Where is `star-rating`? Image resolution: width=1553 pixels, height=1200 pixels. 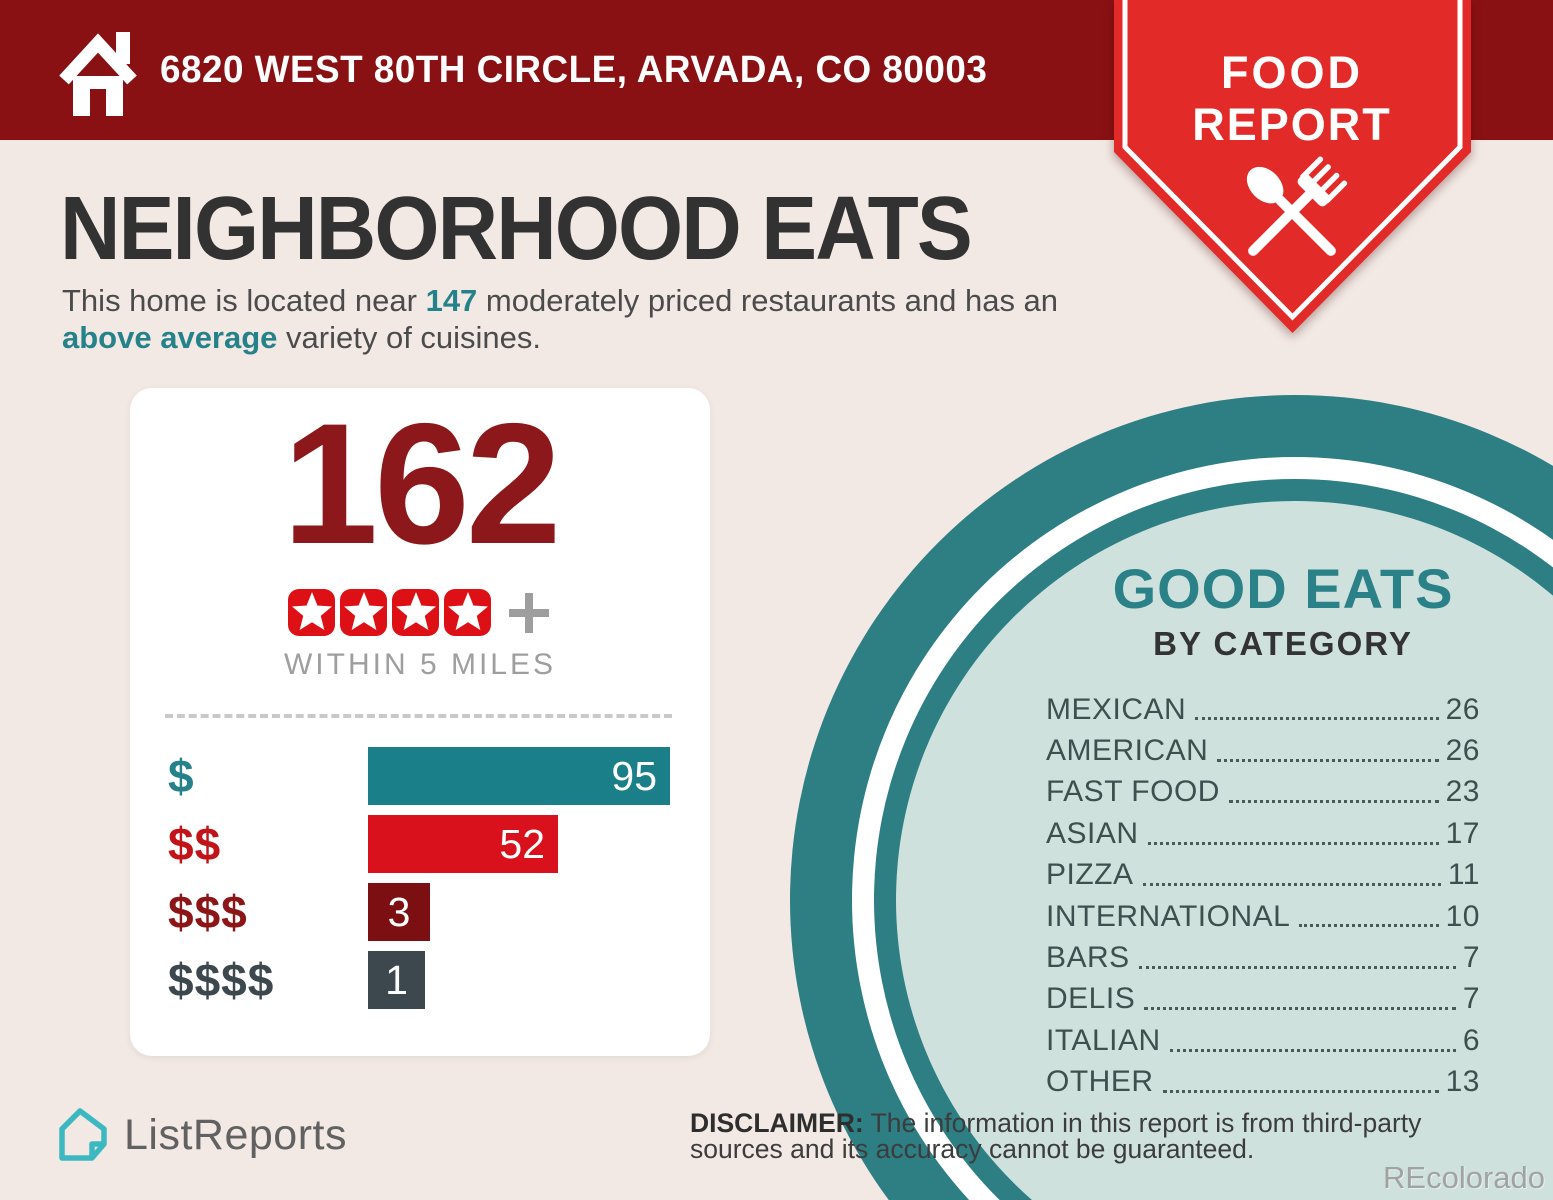 star-rating is located at coordinates (420, 612).